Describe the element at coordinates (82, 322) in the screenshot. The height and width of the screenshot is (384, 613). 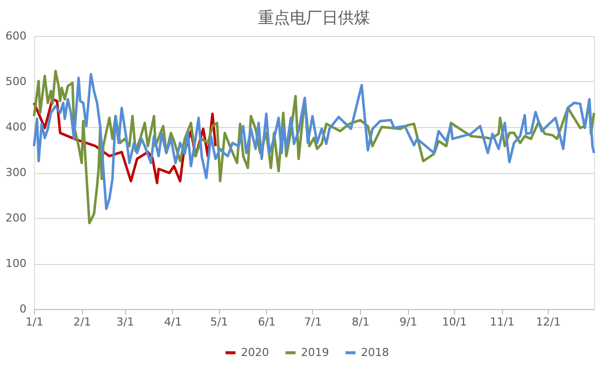
I see `x-tick-label: 2/1` at that location.